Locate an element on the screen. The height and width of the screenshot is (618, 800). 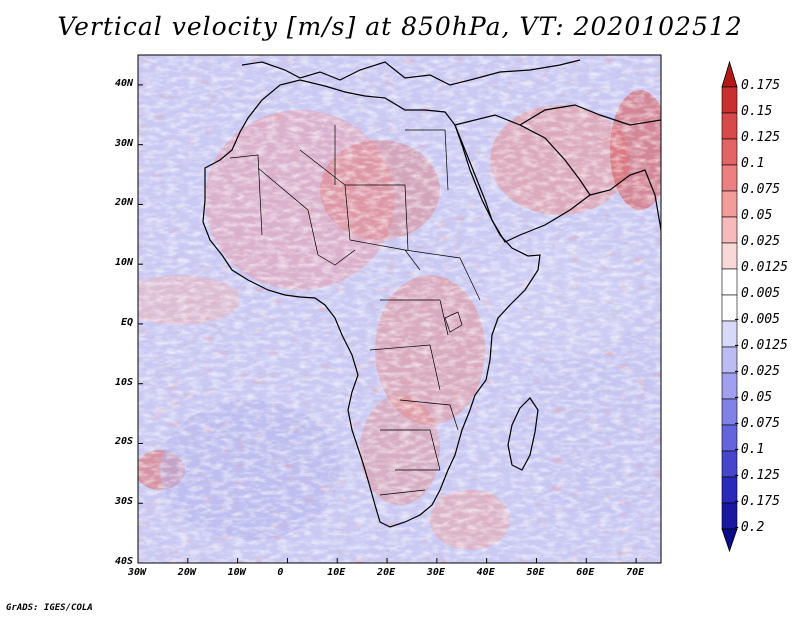
colorbar-label: -0.0125 is located at coordinates (760, 345).